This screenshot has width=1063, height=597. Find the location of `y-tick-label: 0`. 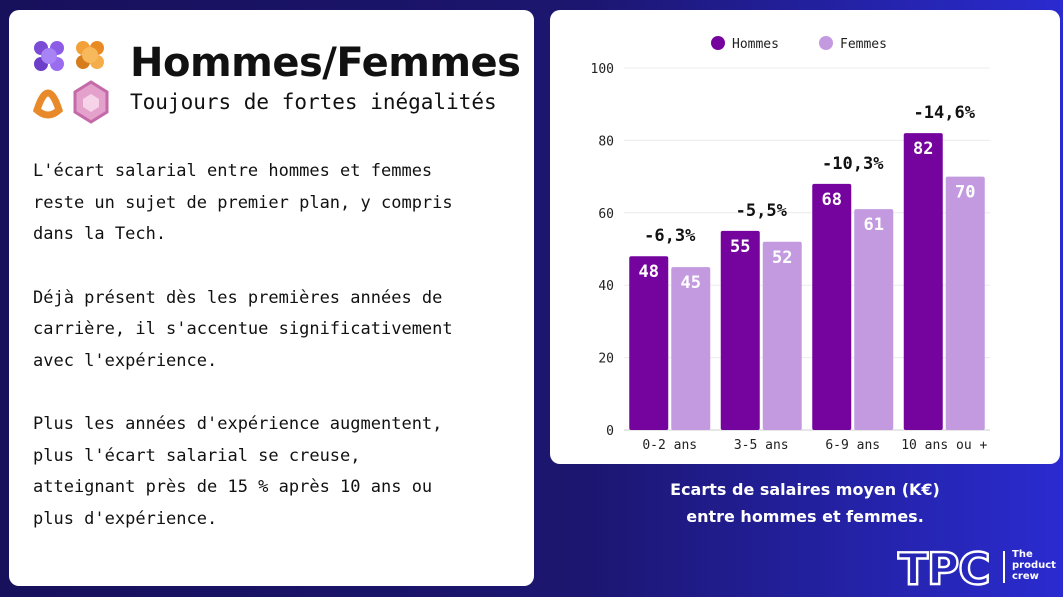

y-tick-label: 0 is located at coordinates (610, 431).